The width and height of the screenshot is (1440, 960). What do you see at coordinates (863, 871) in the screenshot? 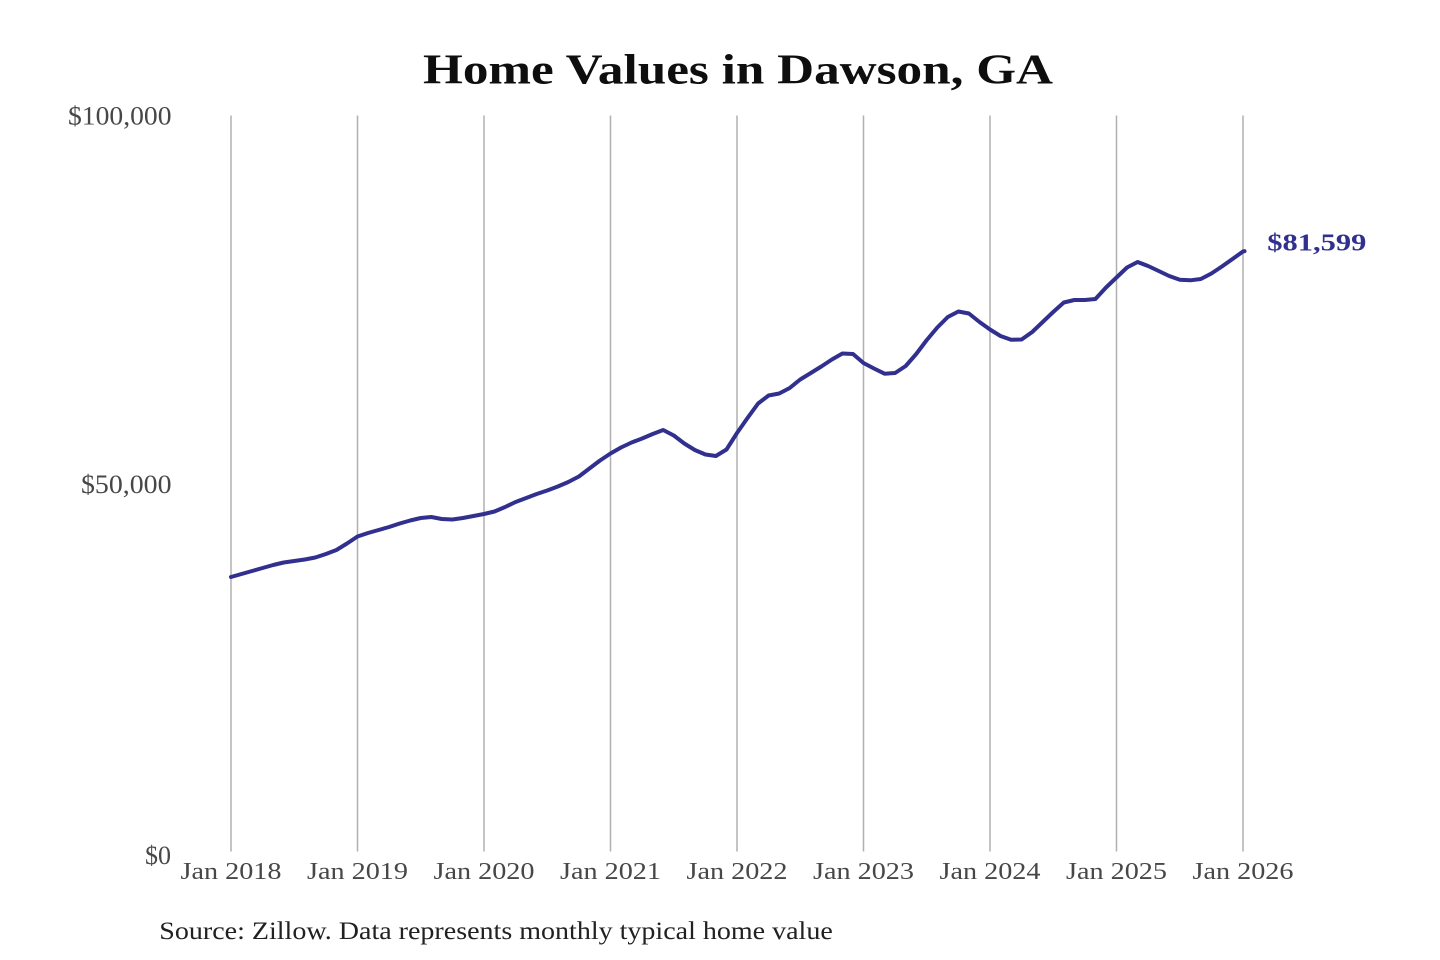
I see `svg-text: Jan 2023` at bounding box center [863, 871].